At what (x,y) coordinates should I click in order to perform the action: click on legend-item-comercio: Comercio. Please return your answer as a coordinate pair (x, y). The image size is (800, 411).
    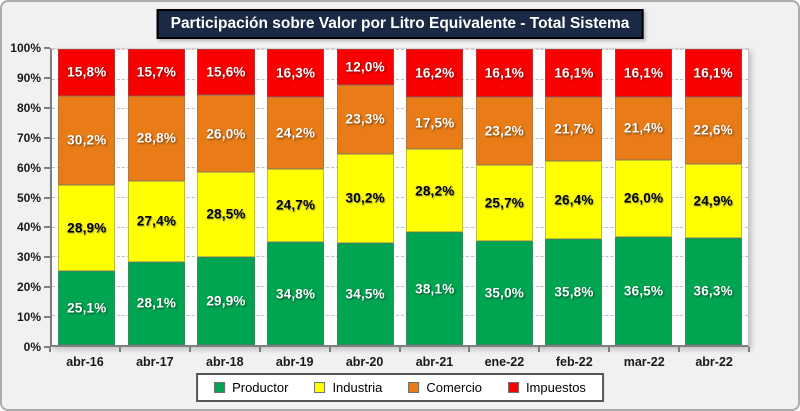
    Looking at the image, I should click on (445, 387).